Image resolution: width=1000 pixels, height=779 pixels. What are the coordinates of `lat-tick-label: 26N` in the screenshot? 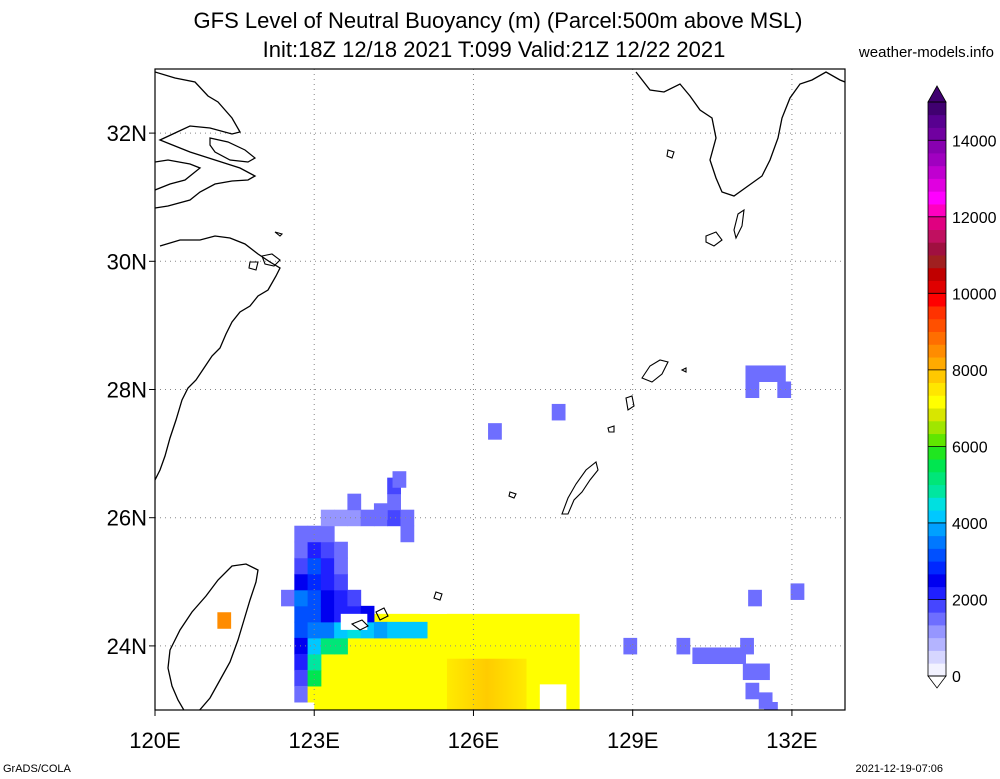 It's located at (127, 518).